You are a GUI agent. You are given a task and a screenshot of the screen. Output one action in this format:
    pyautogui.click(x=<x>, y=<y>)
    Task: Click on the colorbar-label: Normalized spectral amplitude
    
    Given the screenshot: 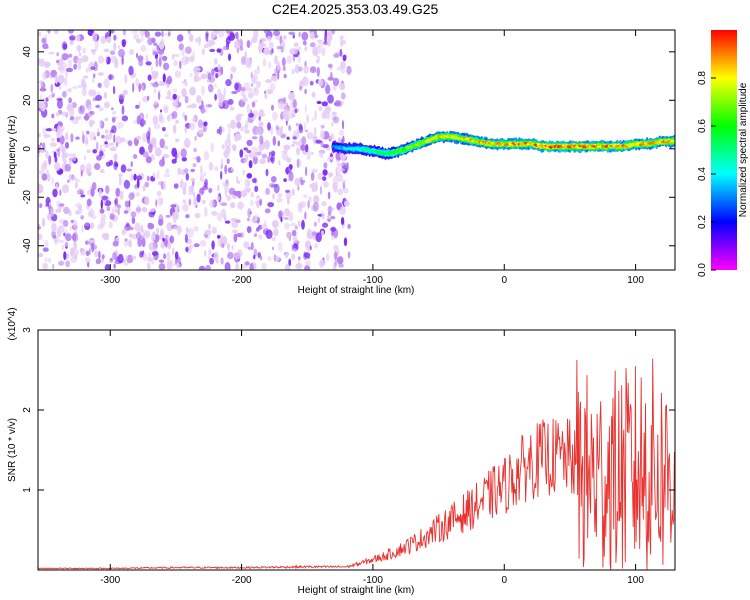 What is the action you would take?
    pyautogui.click(x=743, y=149)
    